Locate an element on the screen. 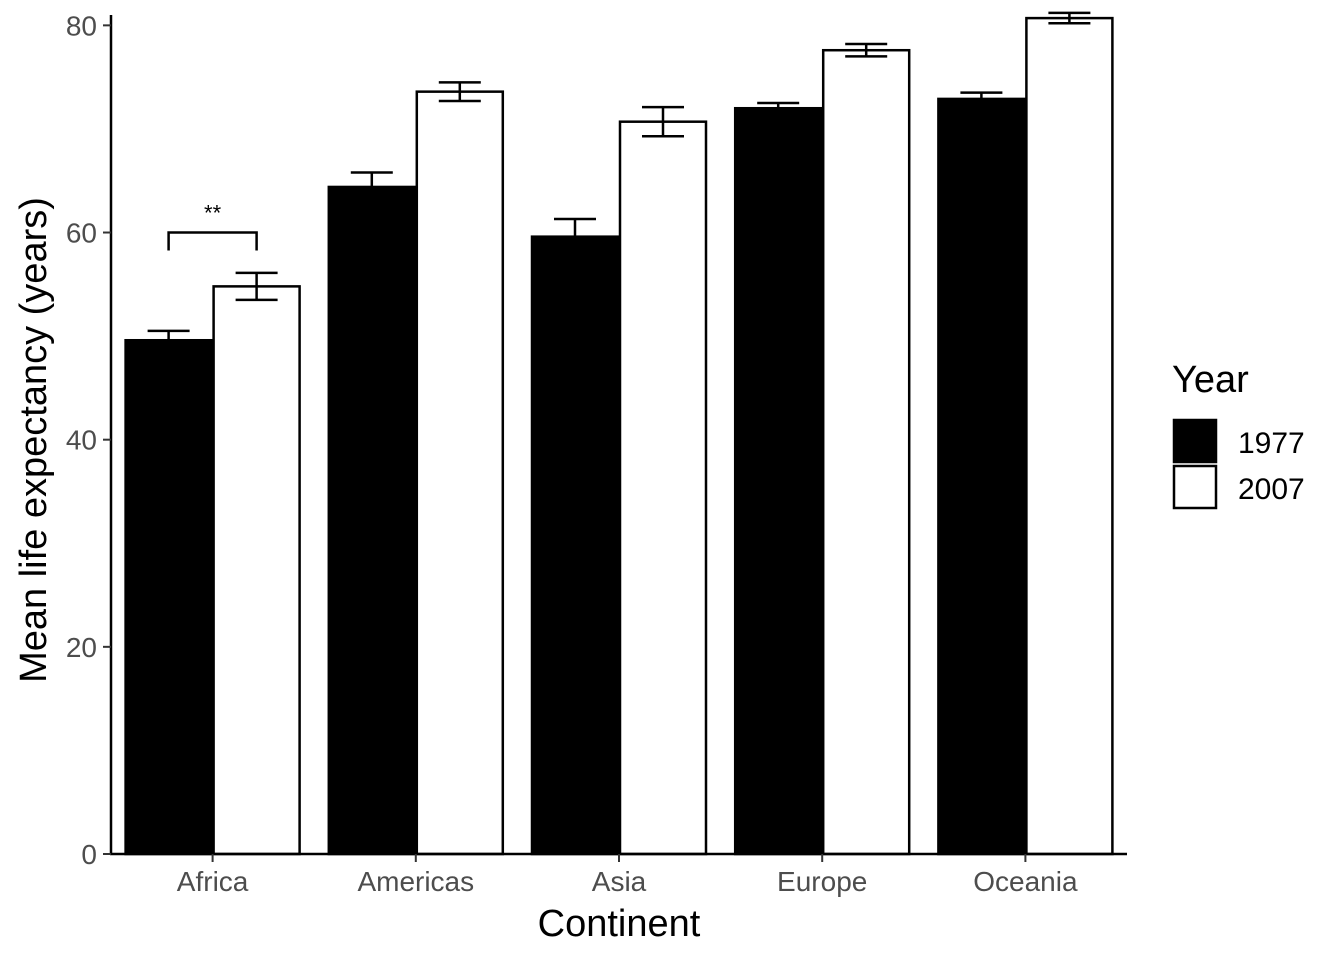  bar-asia-1977 is located at coordinates (575, 545).